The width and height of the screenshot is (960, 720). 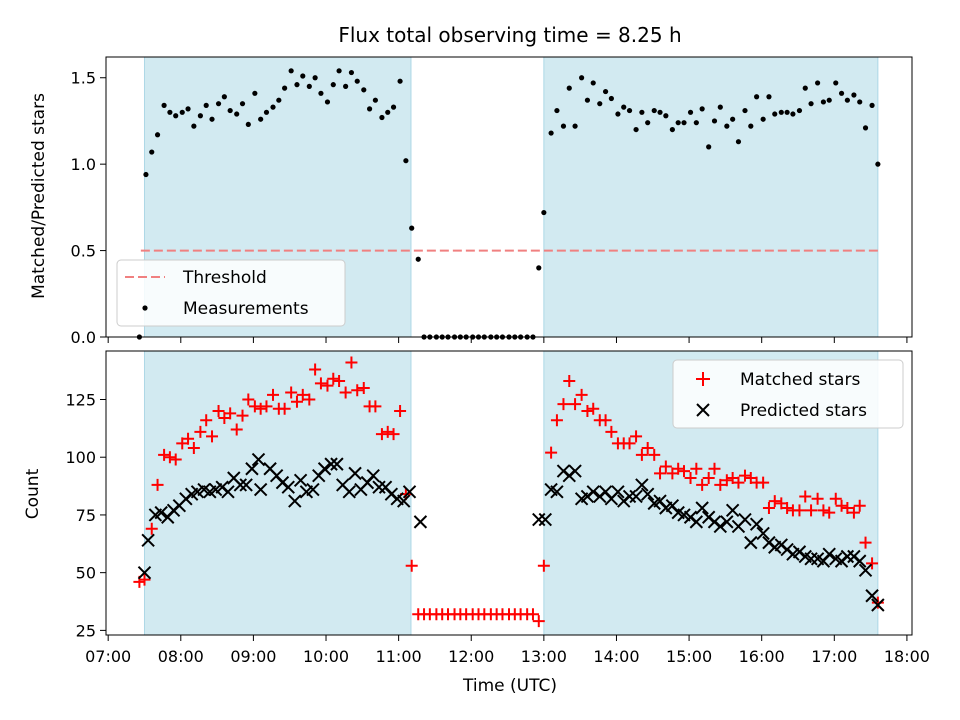 I want to click on top-legend-box, so click(x=231, y=293).